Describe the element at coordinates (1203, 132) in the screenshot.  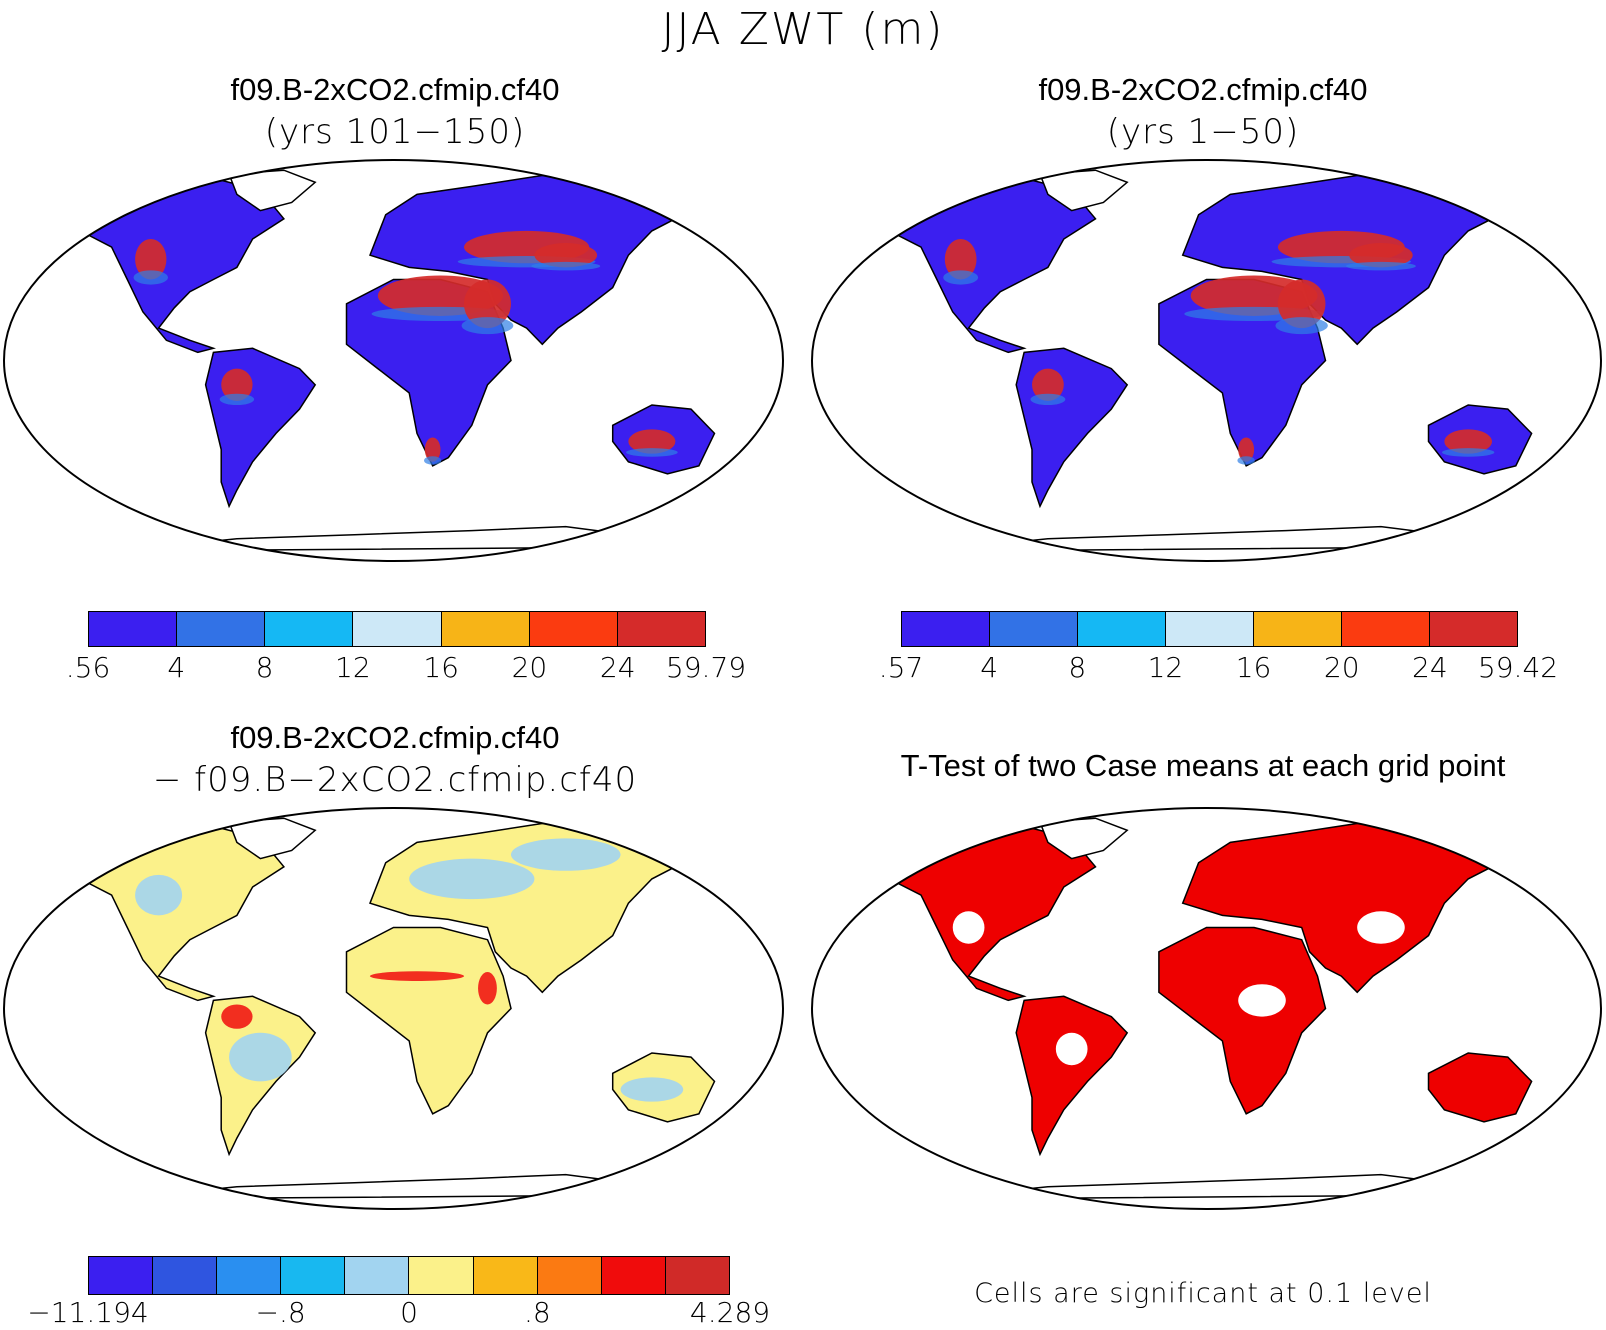
I see `panel-2-subtitle: (yrs 1−50)` at that location.